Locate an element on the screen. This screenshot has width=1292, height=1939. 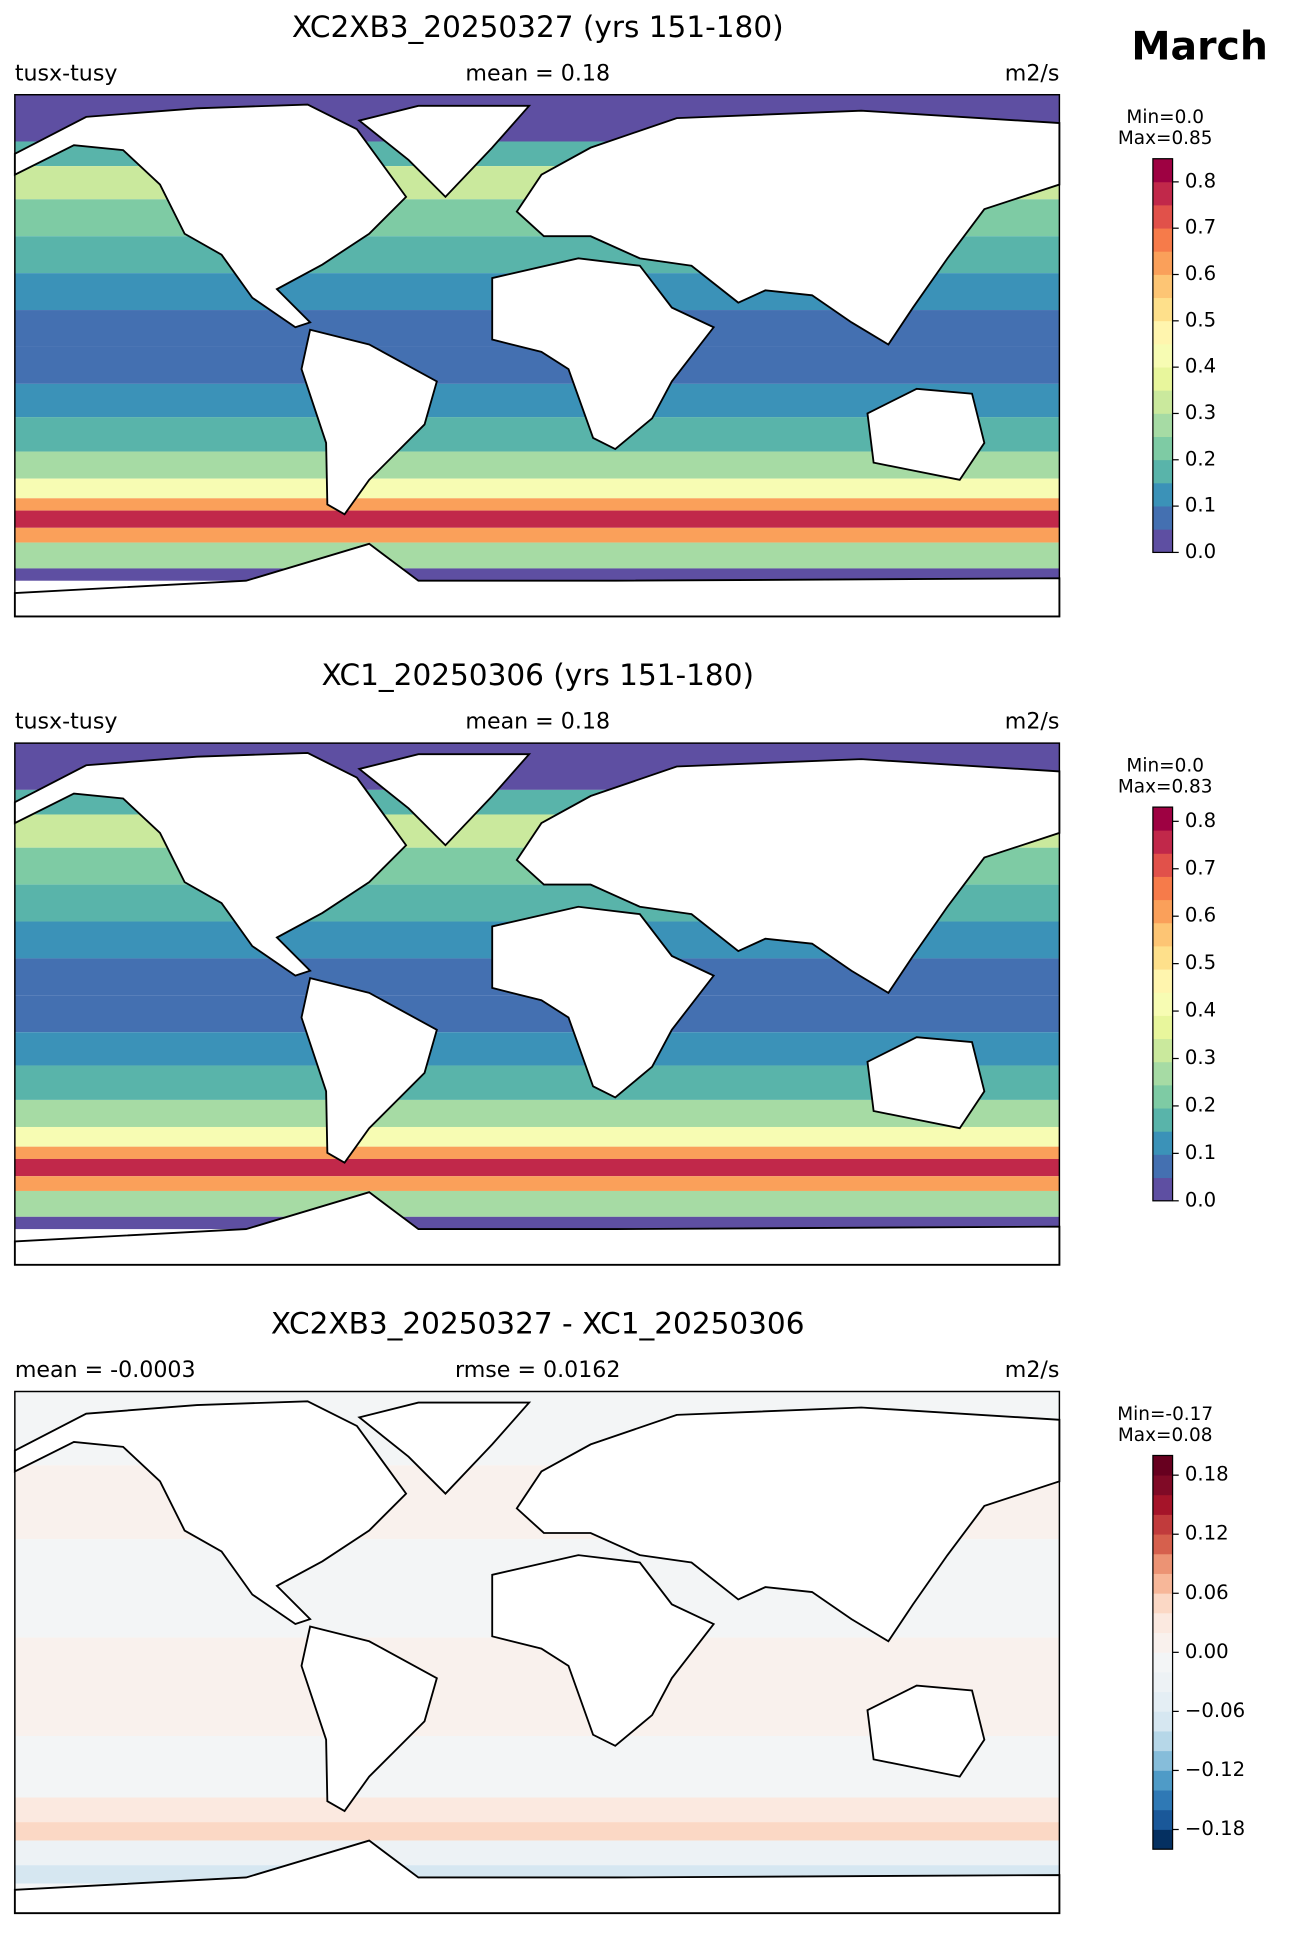
panel-title: XC1_20250306 (yrs 151-180) is located at coordinates (537, 675).